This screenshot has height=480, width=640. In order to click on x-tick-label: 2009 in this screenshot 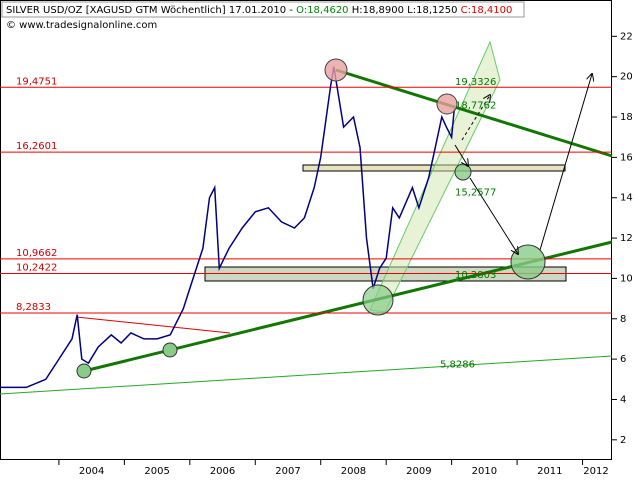, I will do `click(418, 471)`.